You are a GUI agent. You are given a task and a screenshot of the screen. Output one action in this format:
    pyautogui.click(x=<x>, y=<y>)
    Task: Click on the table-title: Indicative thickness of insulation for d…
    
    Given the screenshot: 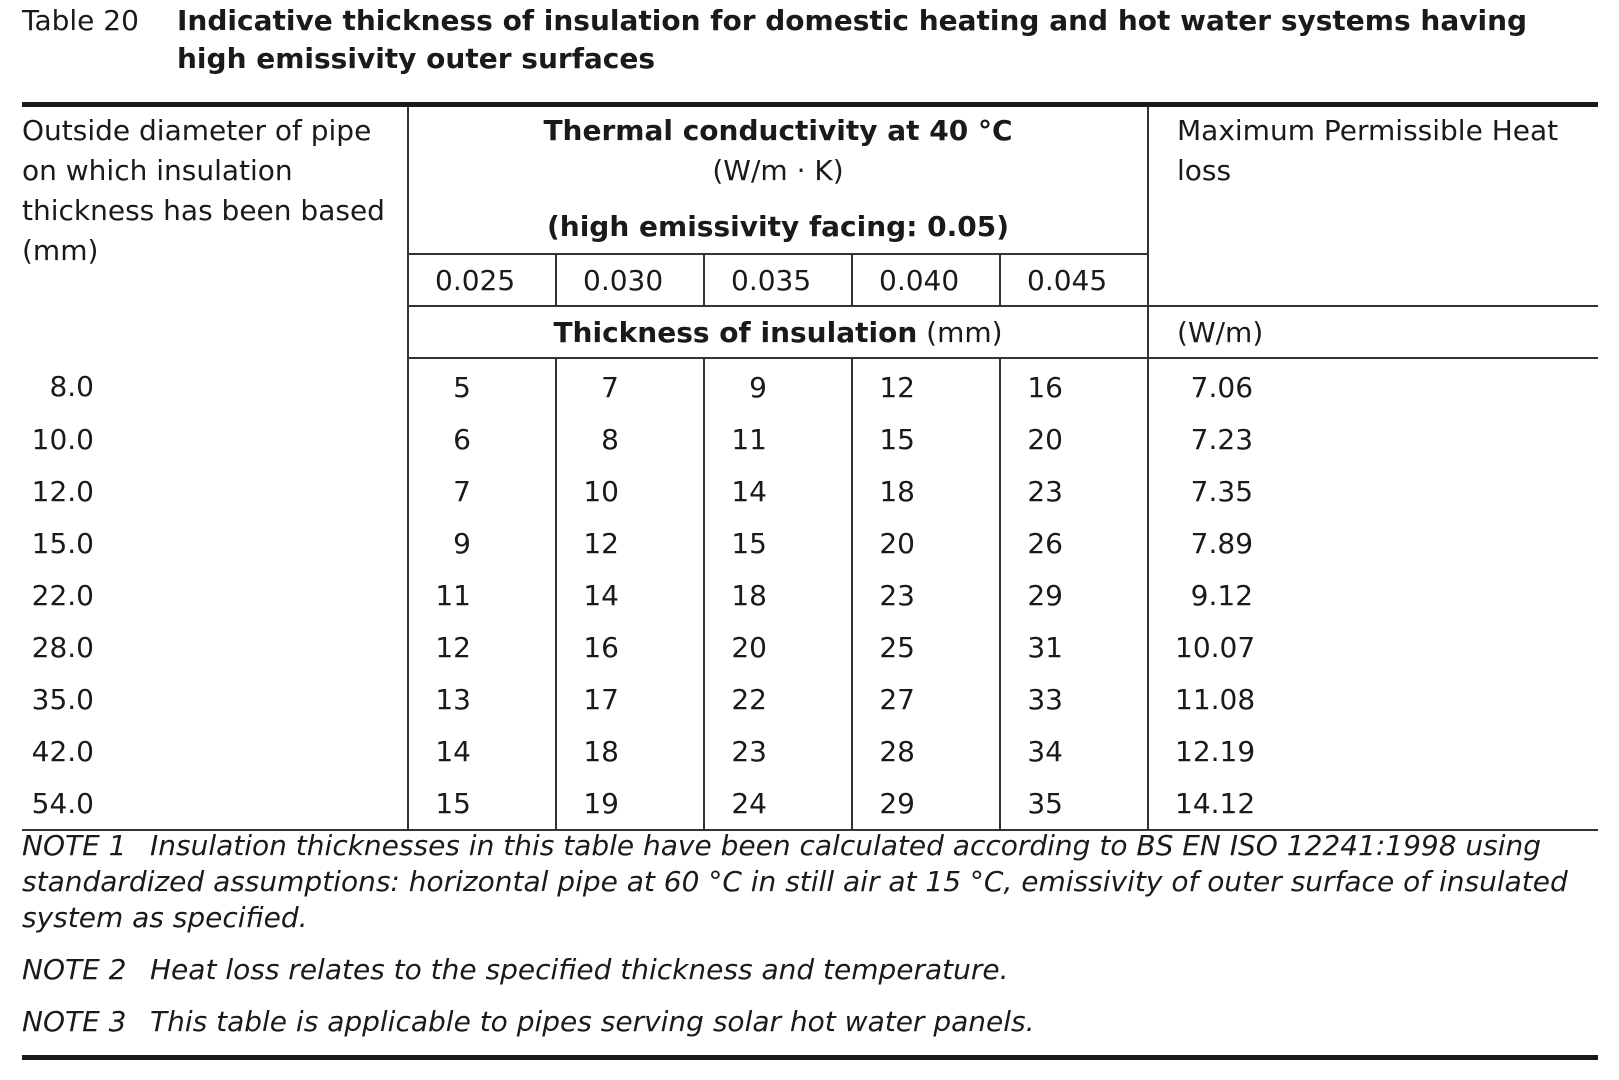 What is the action you would take?
    pyautogui.click(x=852, y=39)
    